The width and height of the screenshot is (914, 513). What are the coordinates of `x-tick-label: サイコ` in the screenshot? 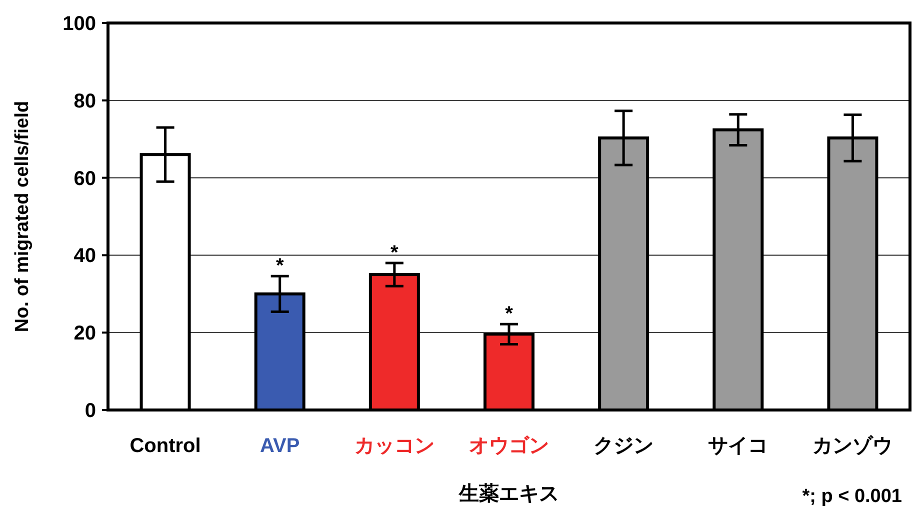 It's located at (738, 446).